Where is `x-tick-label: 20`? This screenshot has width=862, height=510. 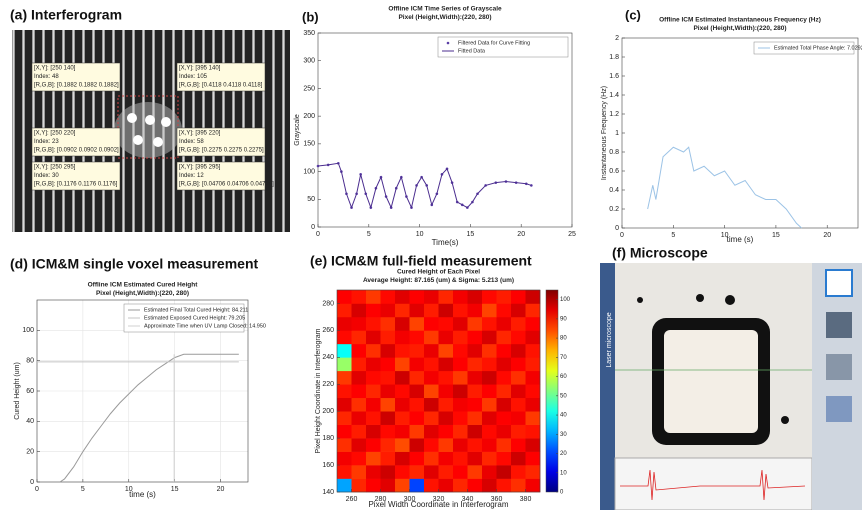
x-tick-label: 20 is located at coordinates (521, 234).